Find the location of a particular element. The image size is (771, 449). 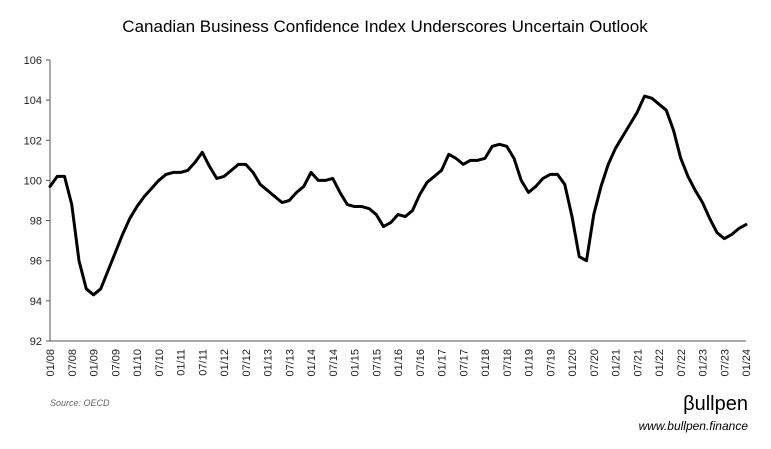

y-tick-label: 102 is located at coordinates (33, 141).